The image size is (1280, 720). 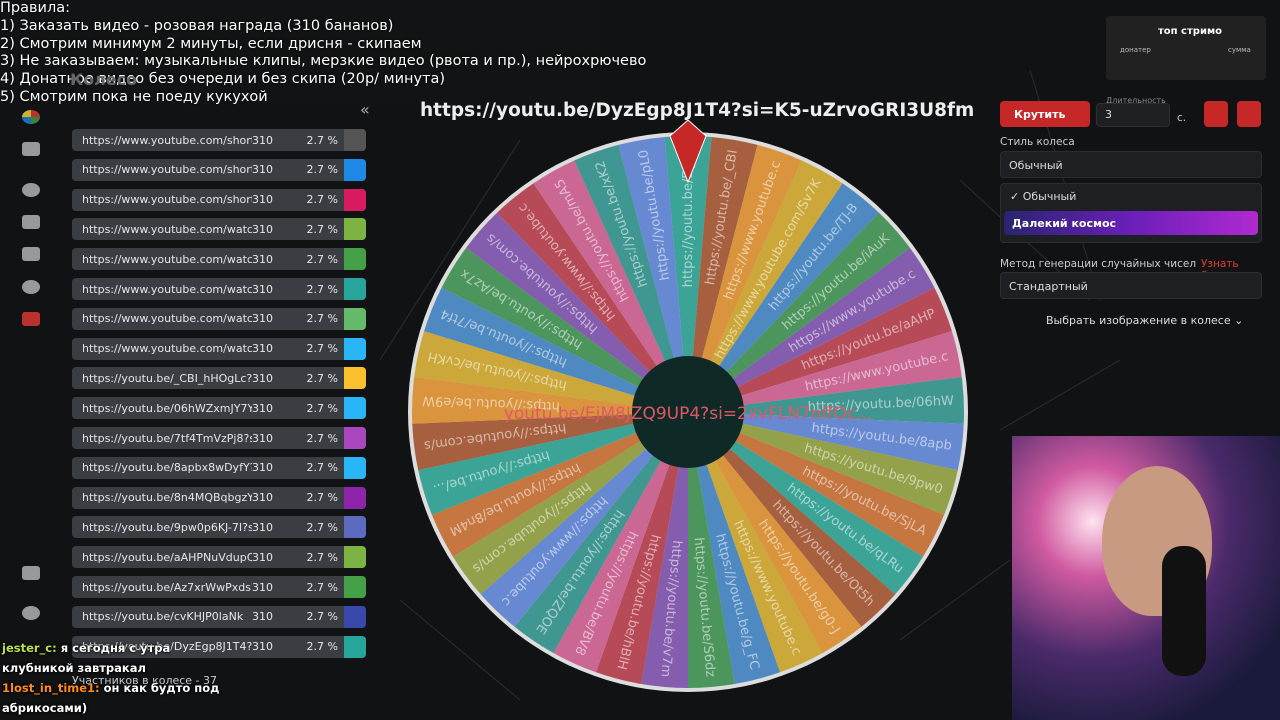 What do you see at coordinates (1037, 142) in the screenshot?
I see `style-label: Стиль колеса` at bounding box center [1037, 142].